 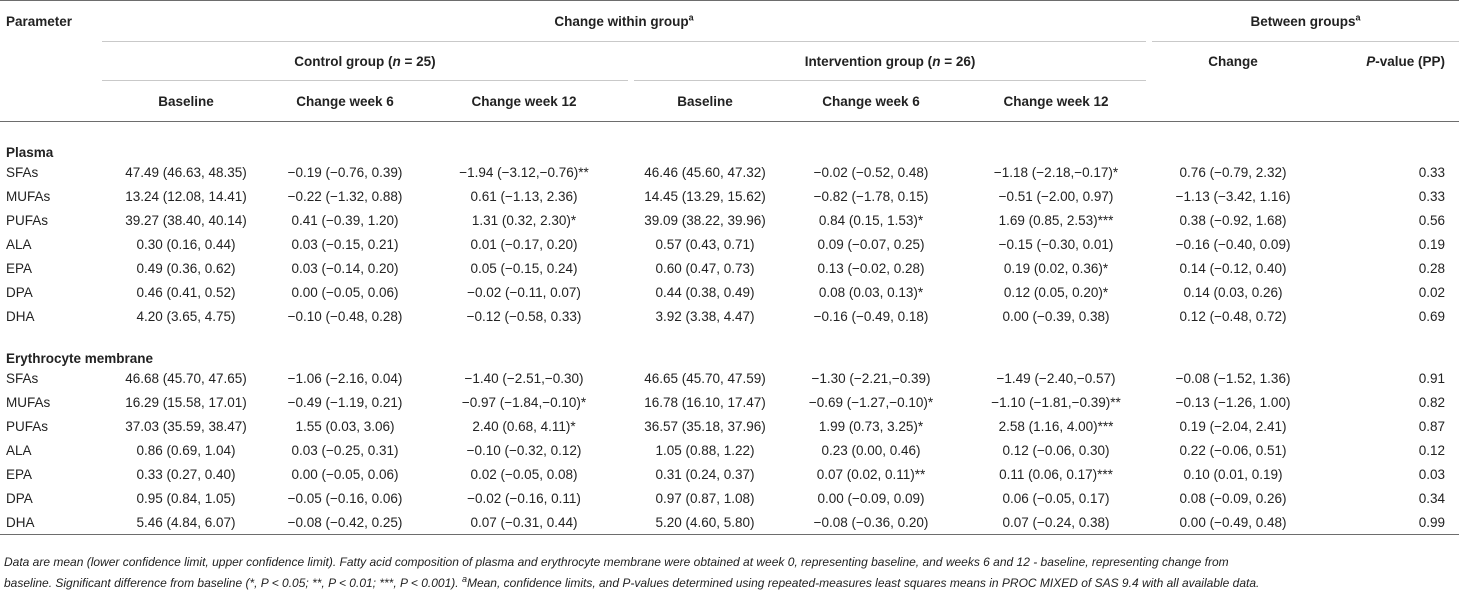 I want to click on control-baseline-cell: 0.33 (0.27, 0.40), so click(x=186, y=474).